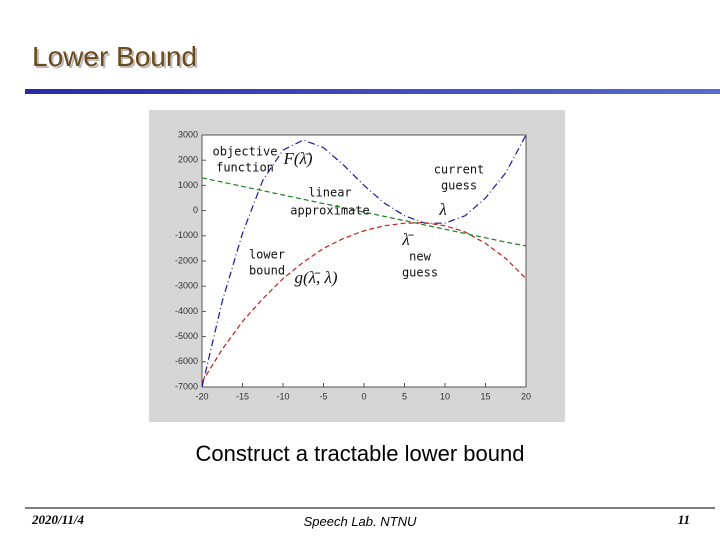 This screenshot has height=540, width=720. What do you see at coordinates (363, 396) in the screenshot?
I see `x-tick-label: 0` at bounding box center [363, 396].